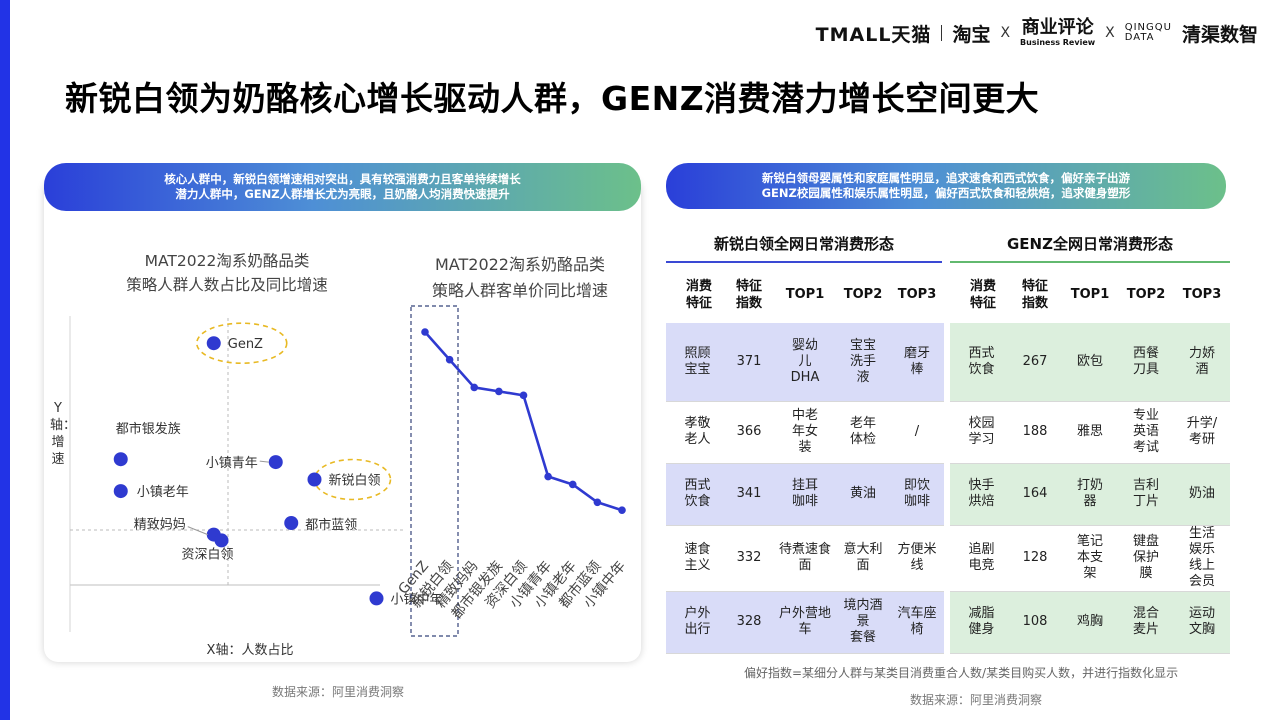 This screenshot has width=1280, height=720. What do you see at coordinates (749, 493) in the screenshot?
I see `table1-cell: 341` at bounding box center [749, 493].